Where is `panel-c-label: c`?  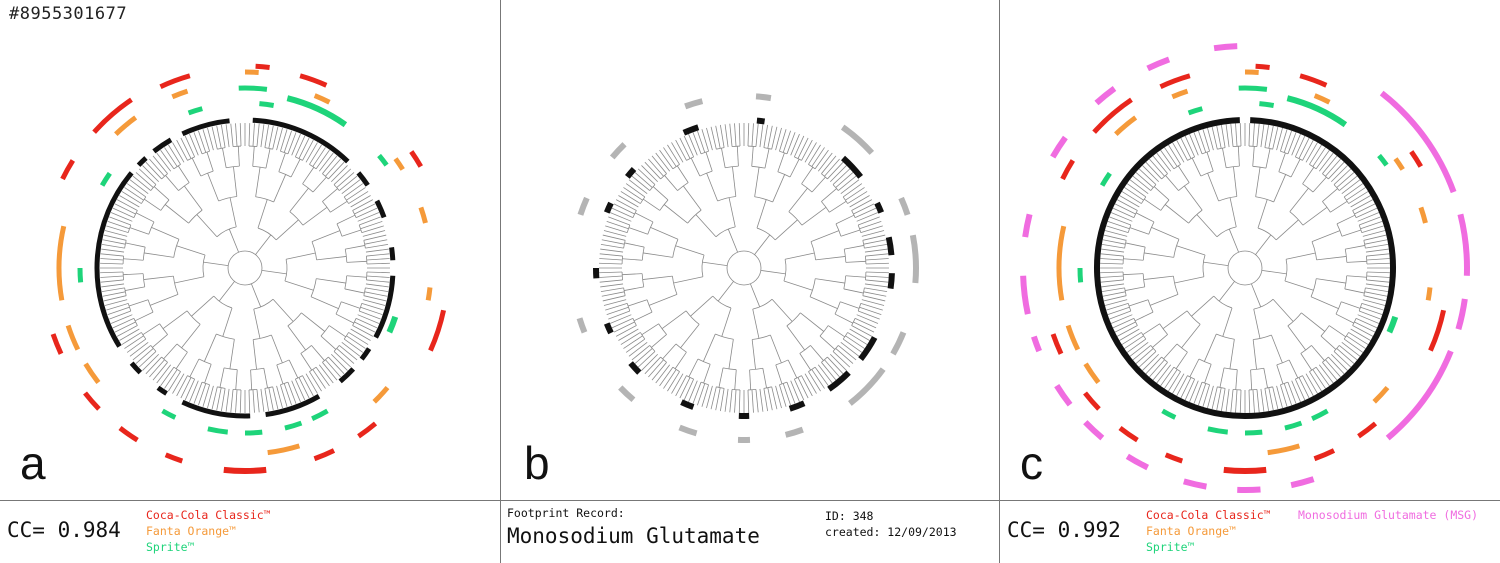 panel-c-label: c is located at coordinates (1031, 463).